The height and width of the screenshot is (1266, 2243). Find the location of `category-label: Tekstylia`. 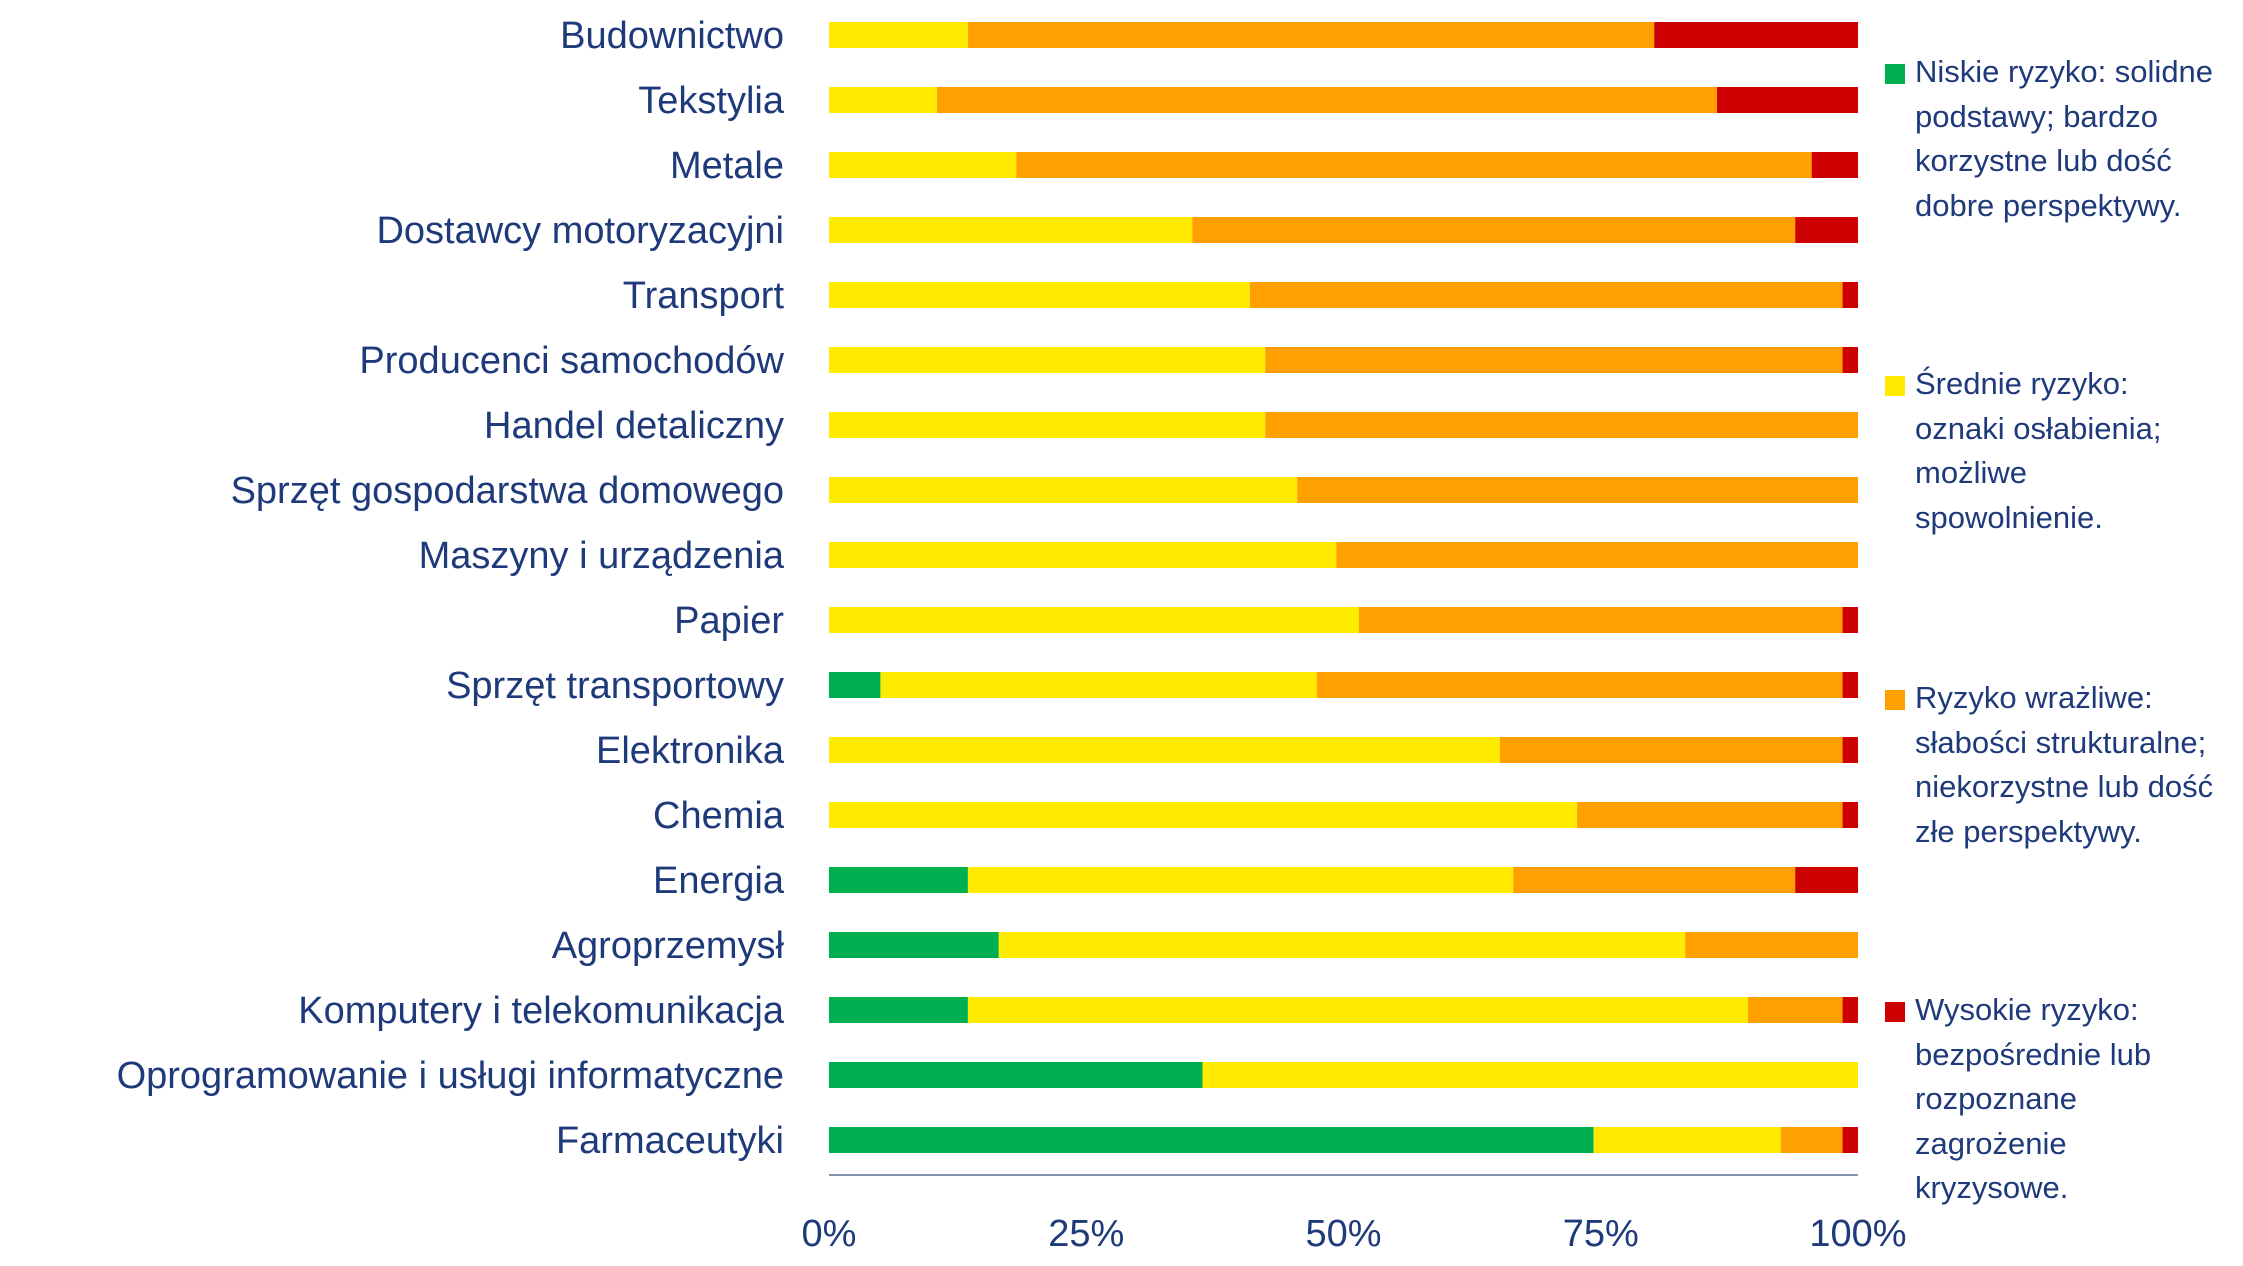

category-label: Tekstylia is located at coordinates (711, 101).